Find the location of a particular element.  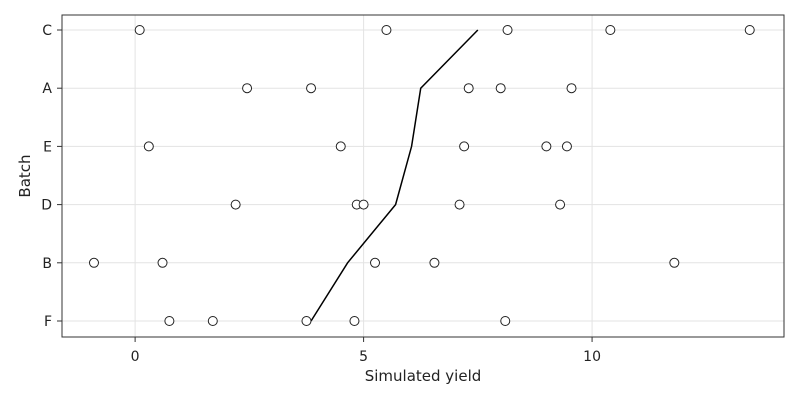

y-tick-label: F is located at coordinates (48, 322).